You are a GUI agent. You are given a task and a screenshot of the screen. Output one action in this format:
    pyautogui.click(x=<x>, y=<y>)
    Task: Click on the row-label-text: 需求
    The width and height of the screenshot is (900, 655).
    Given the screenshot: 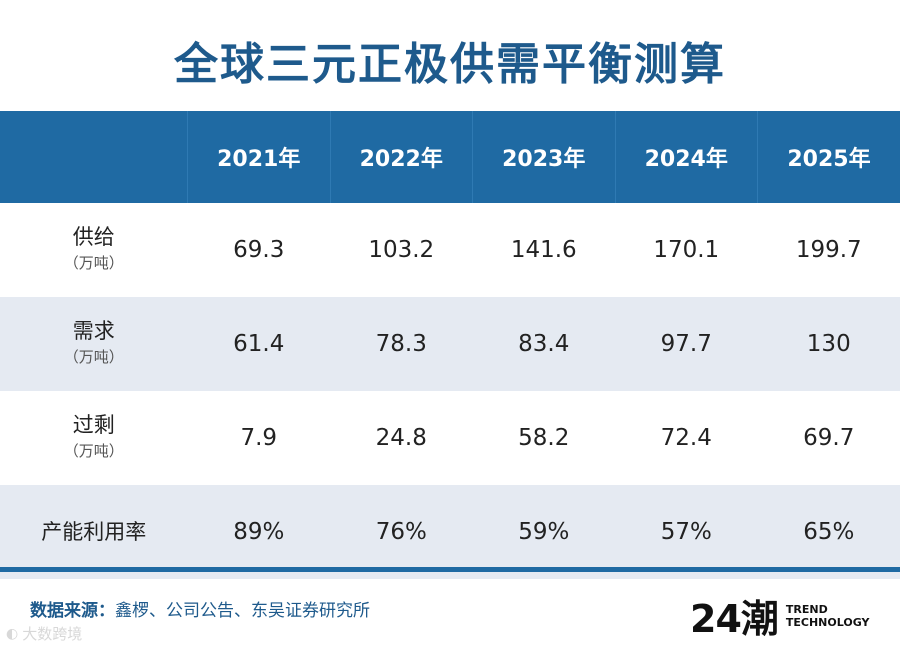 What is the action you would take?
    pyautogui.click(x=93, y=331)
    